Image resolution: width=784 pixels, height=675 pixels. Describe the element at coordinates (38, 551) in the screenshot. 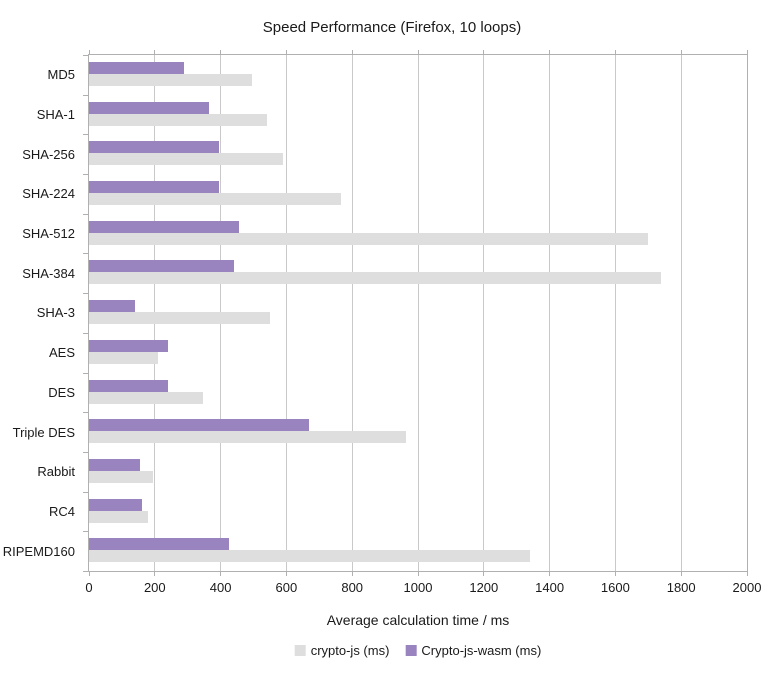

I see `category-label-RIPEMD160: RIPEMD160` at that location.